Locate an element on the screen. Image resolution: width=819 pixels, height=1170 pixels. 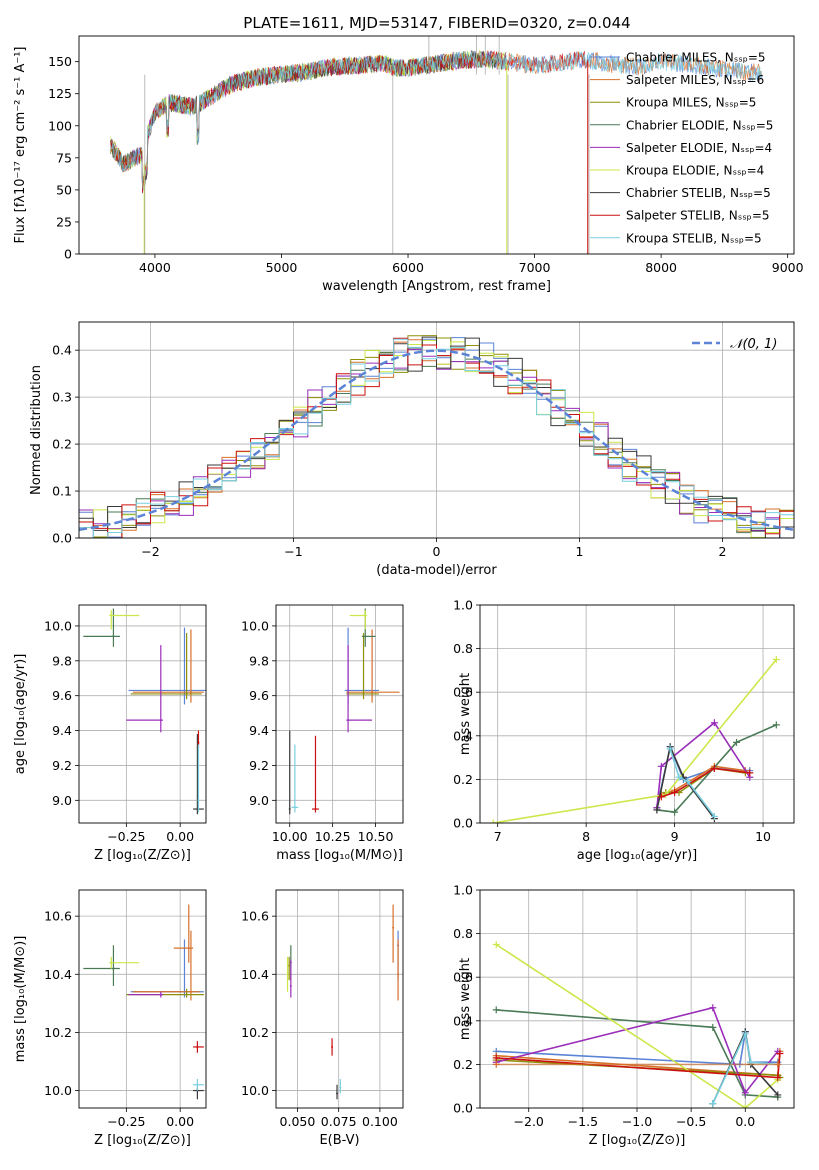
massweight-vs-Z-frame is located at coordinates (637, 999).